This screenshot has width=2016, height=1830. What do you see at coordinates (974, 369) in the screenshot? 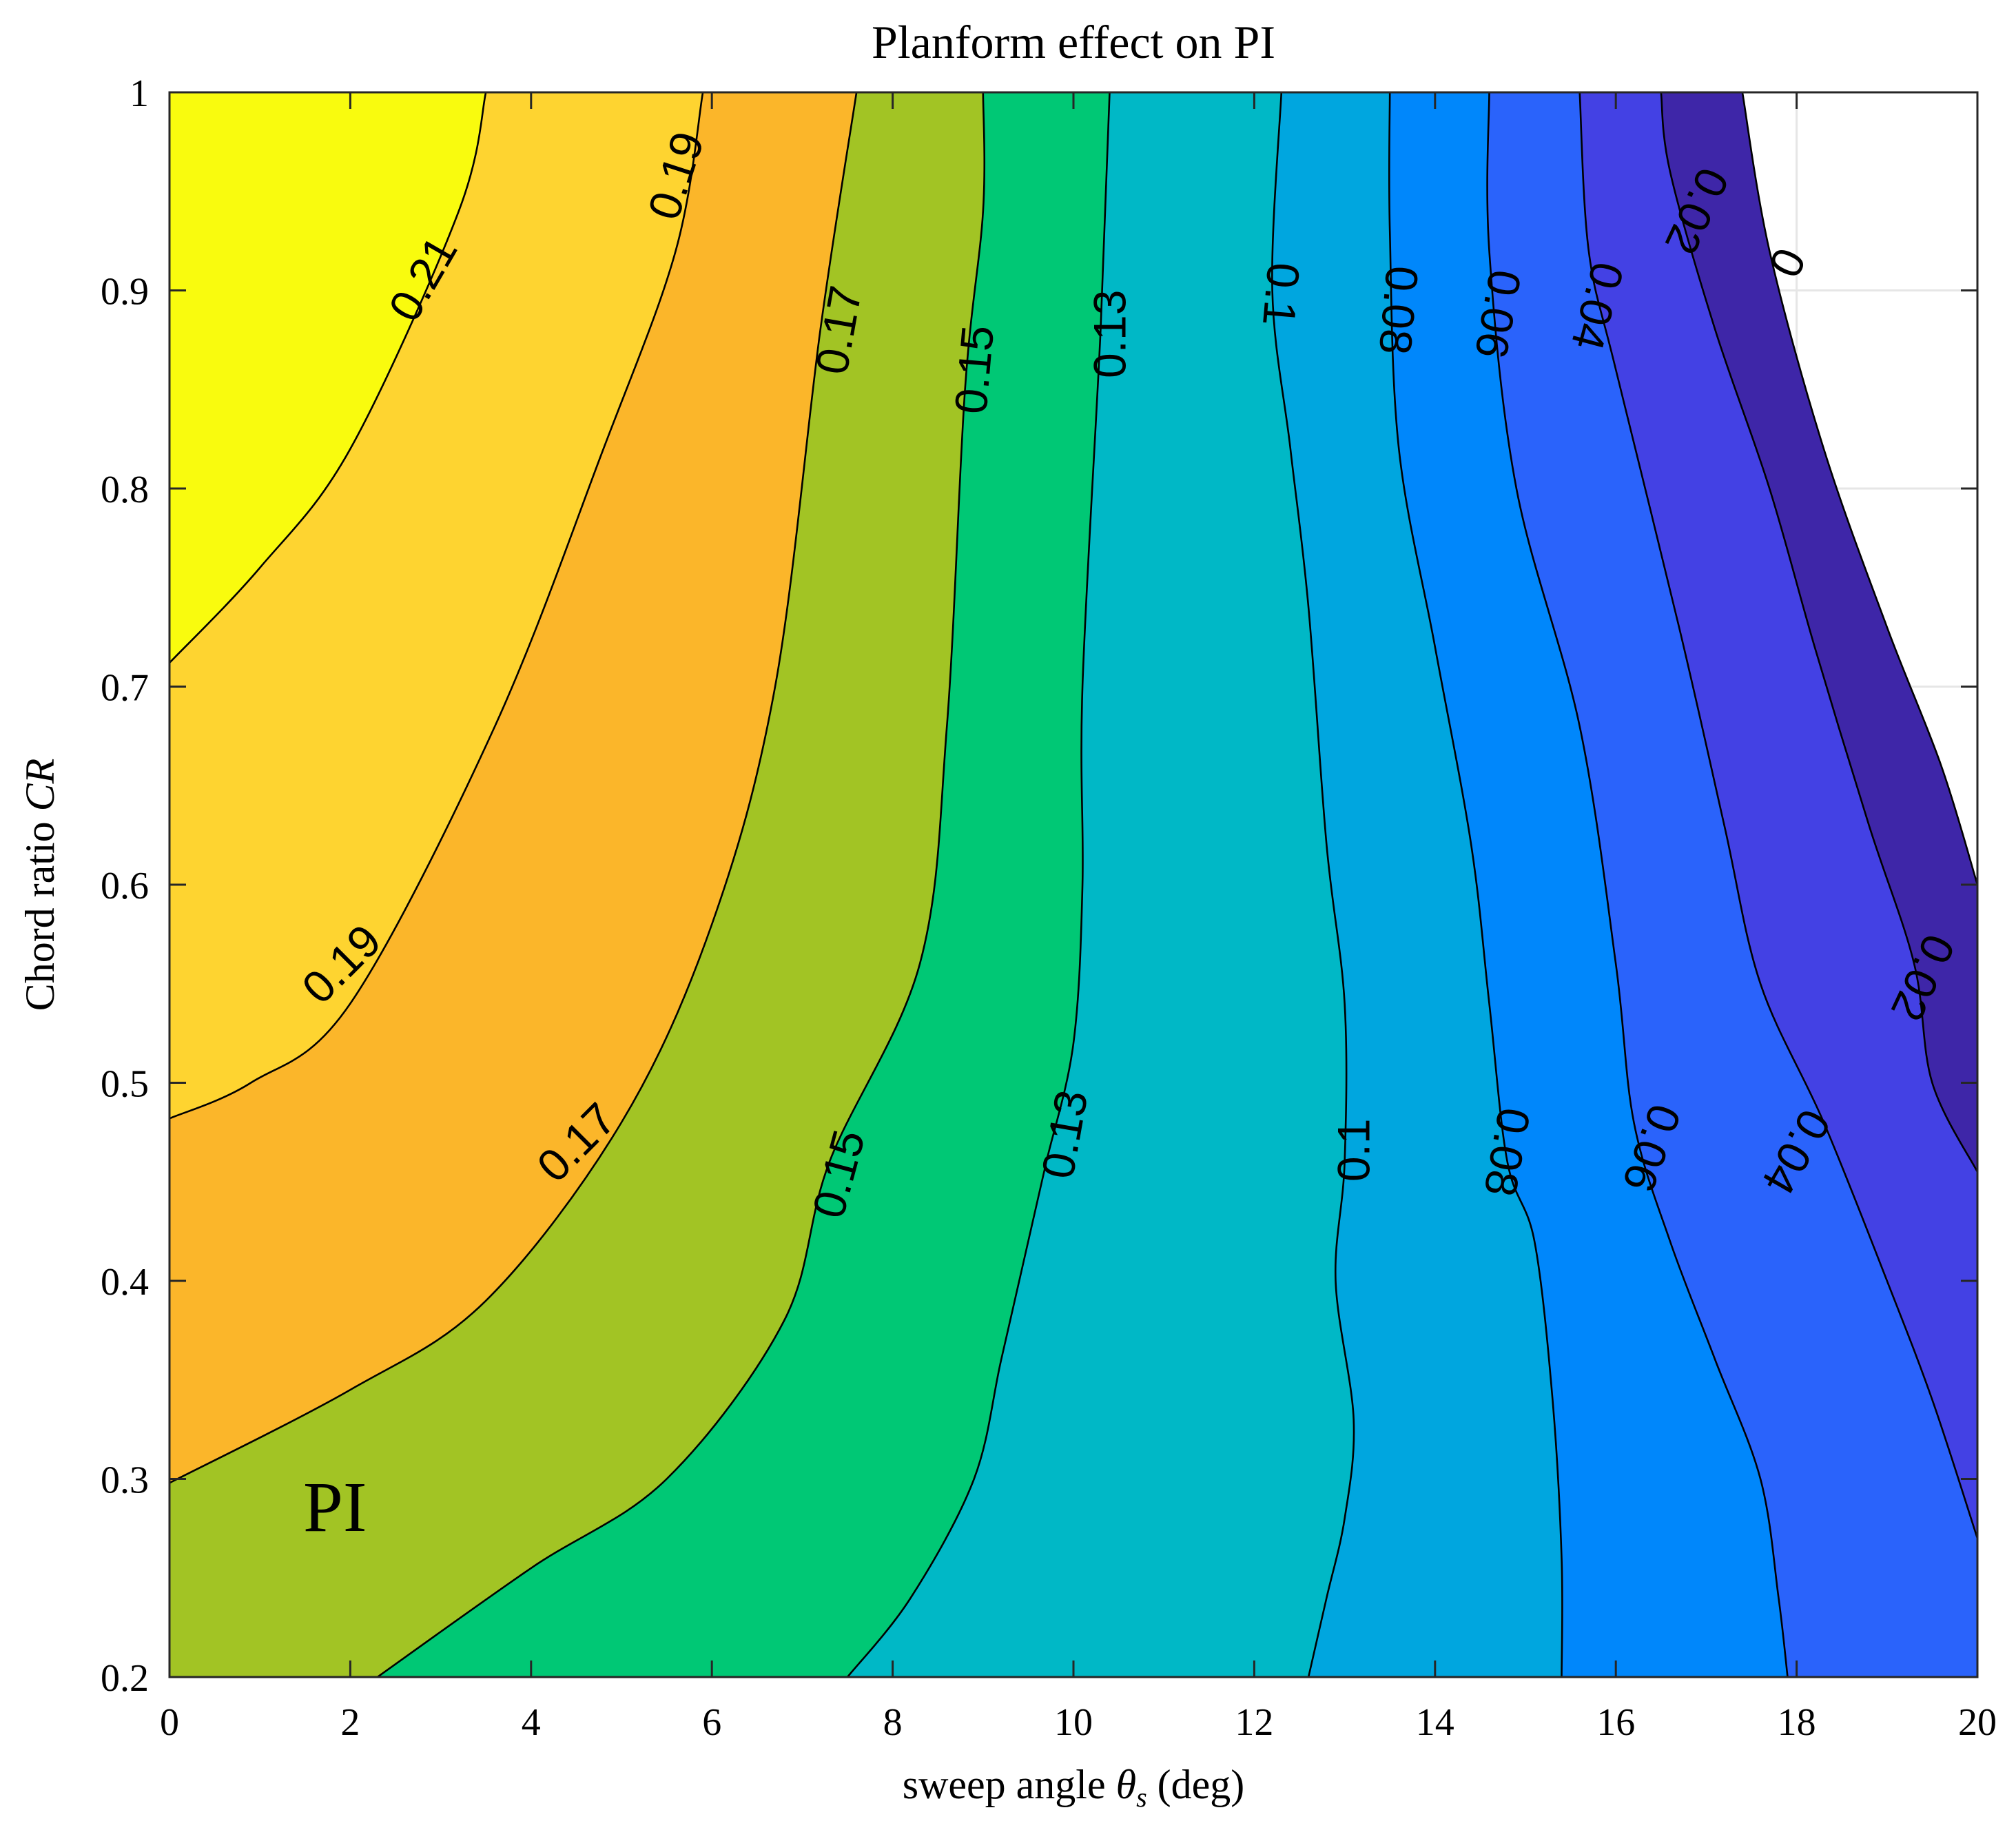
I see `contour-label: 0.15` at bounding box center [974, 369].